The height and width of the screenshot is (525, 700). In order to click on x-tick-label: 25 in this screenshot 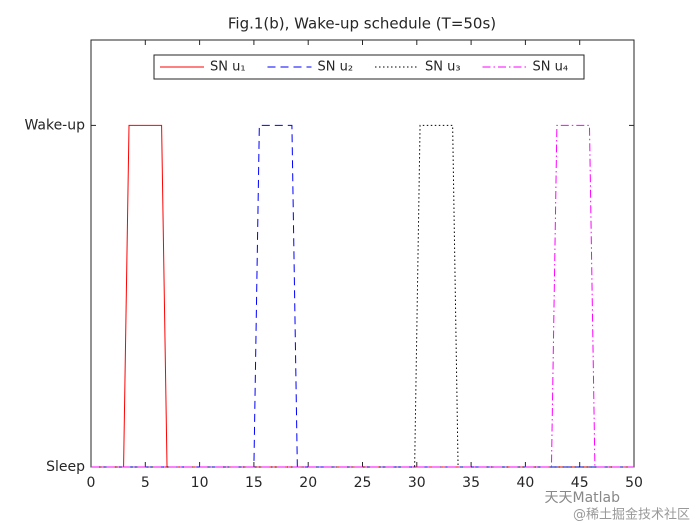, I will do `click(363, 483)`.